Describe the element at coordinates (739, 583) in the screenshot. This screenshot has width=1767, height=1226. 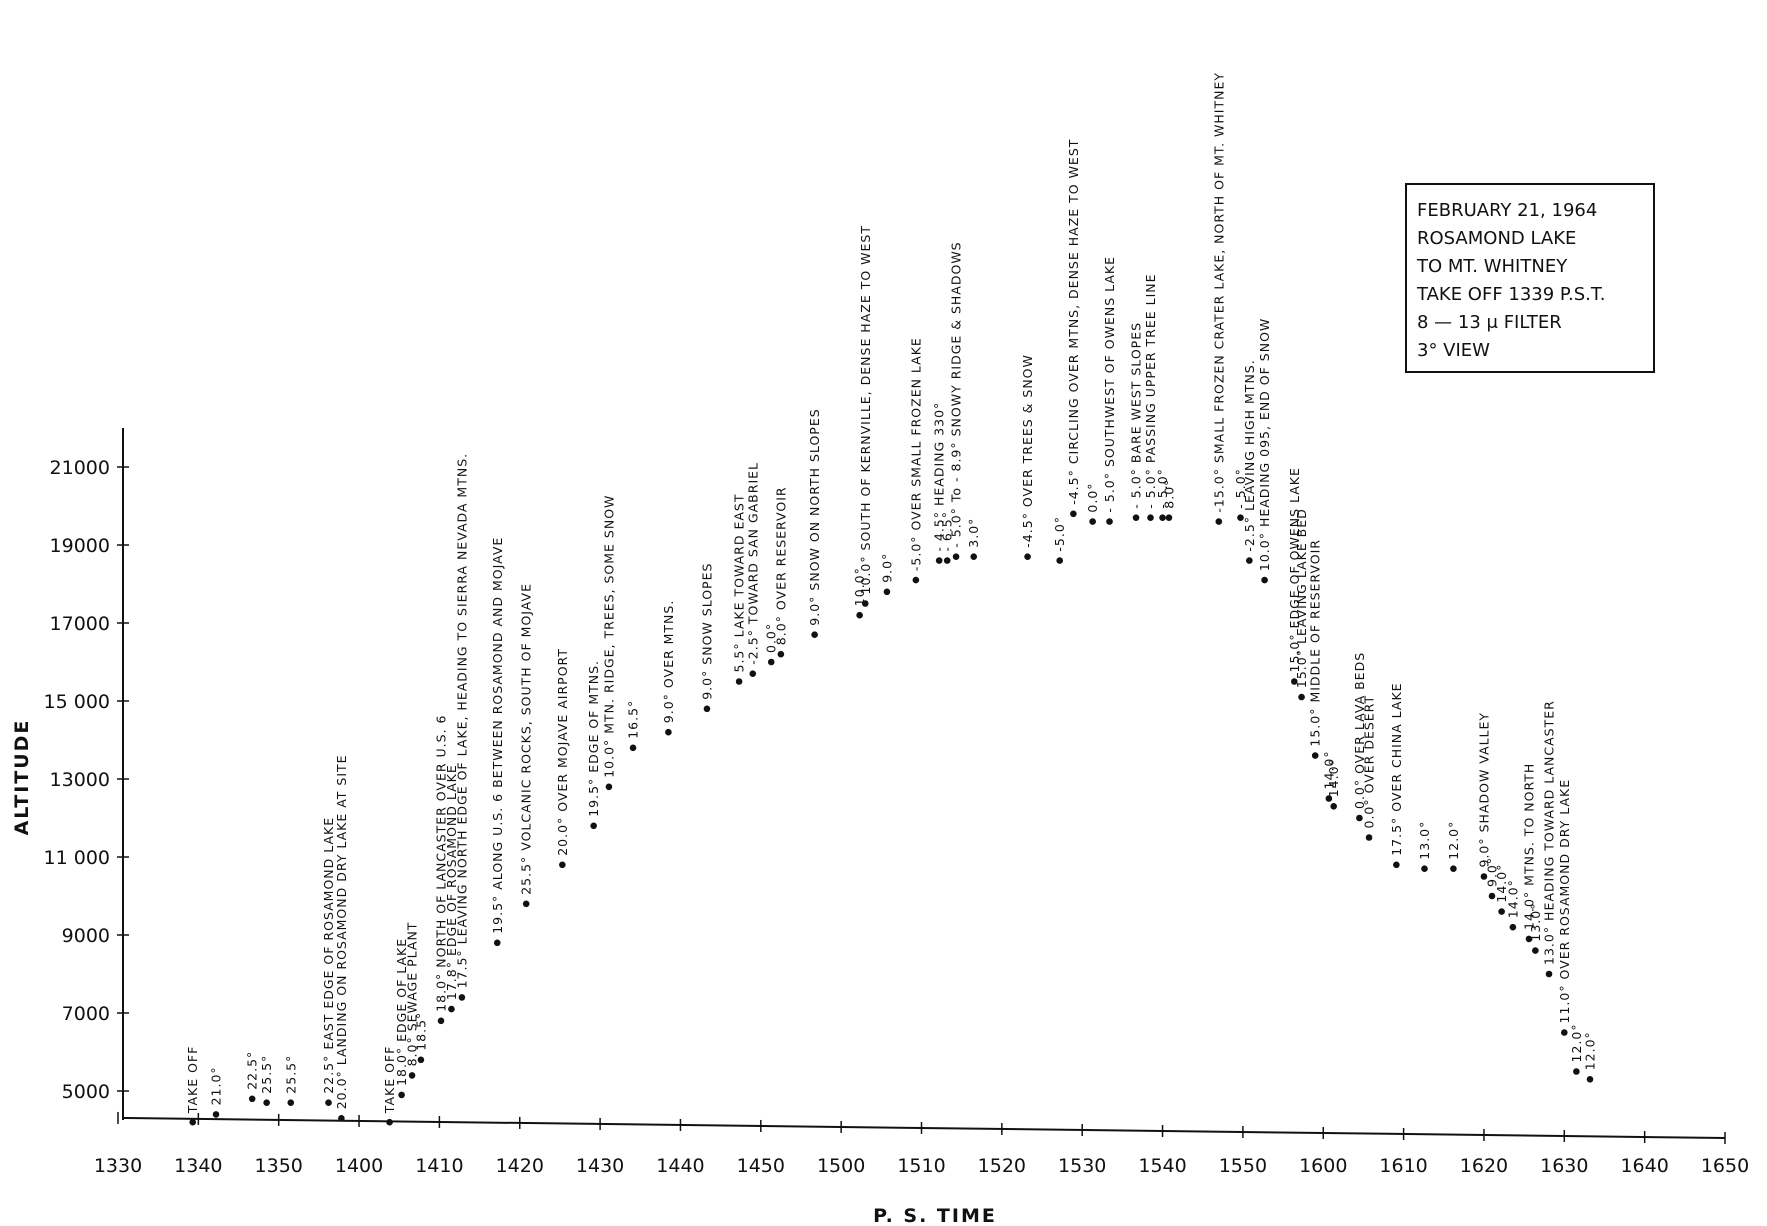
I see `point-annotation: 5.5° LAKE TOWARD EAST` at that location.